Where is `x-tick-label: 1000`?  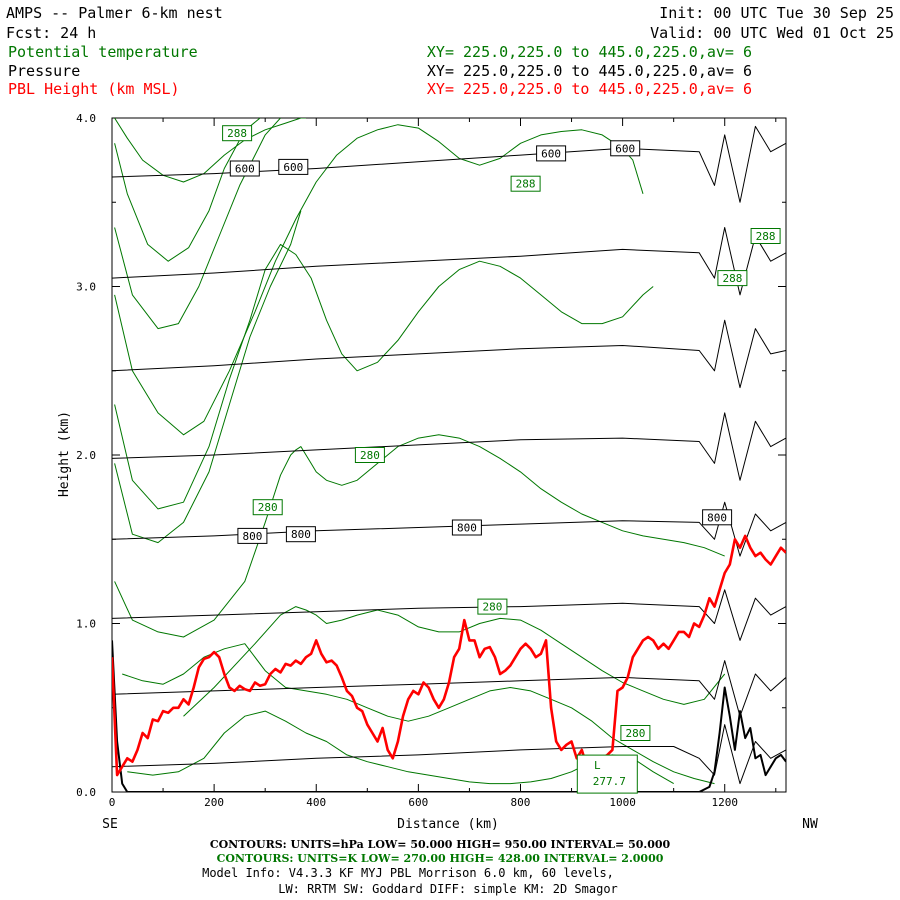
x-tick-label: 1000 is located at coordinates (622, 802).